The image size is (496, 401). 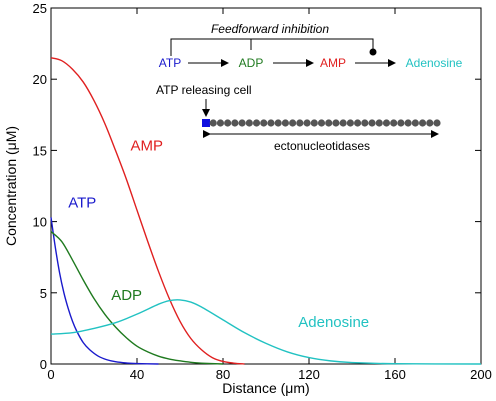 I want to click on releasing-cell, so click(x=206, y=123).